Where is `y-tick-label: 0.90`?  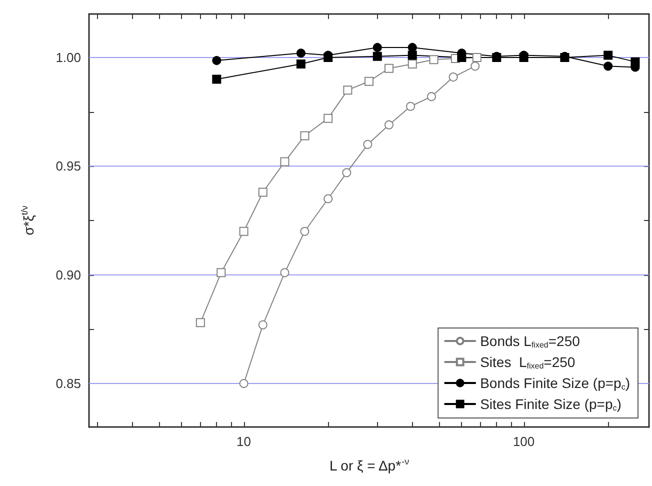
y-tick-label: 0.90 is located at coordinates (68, 274).